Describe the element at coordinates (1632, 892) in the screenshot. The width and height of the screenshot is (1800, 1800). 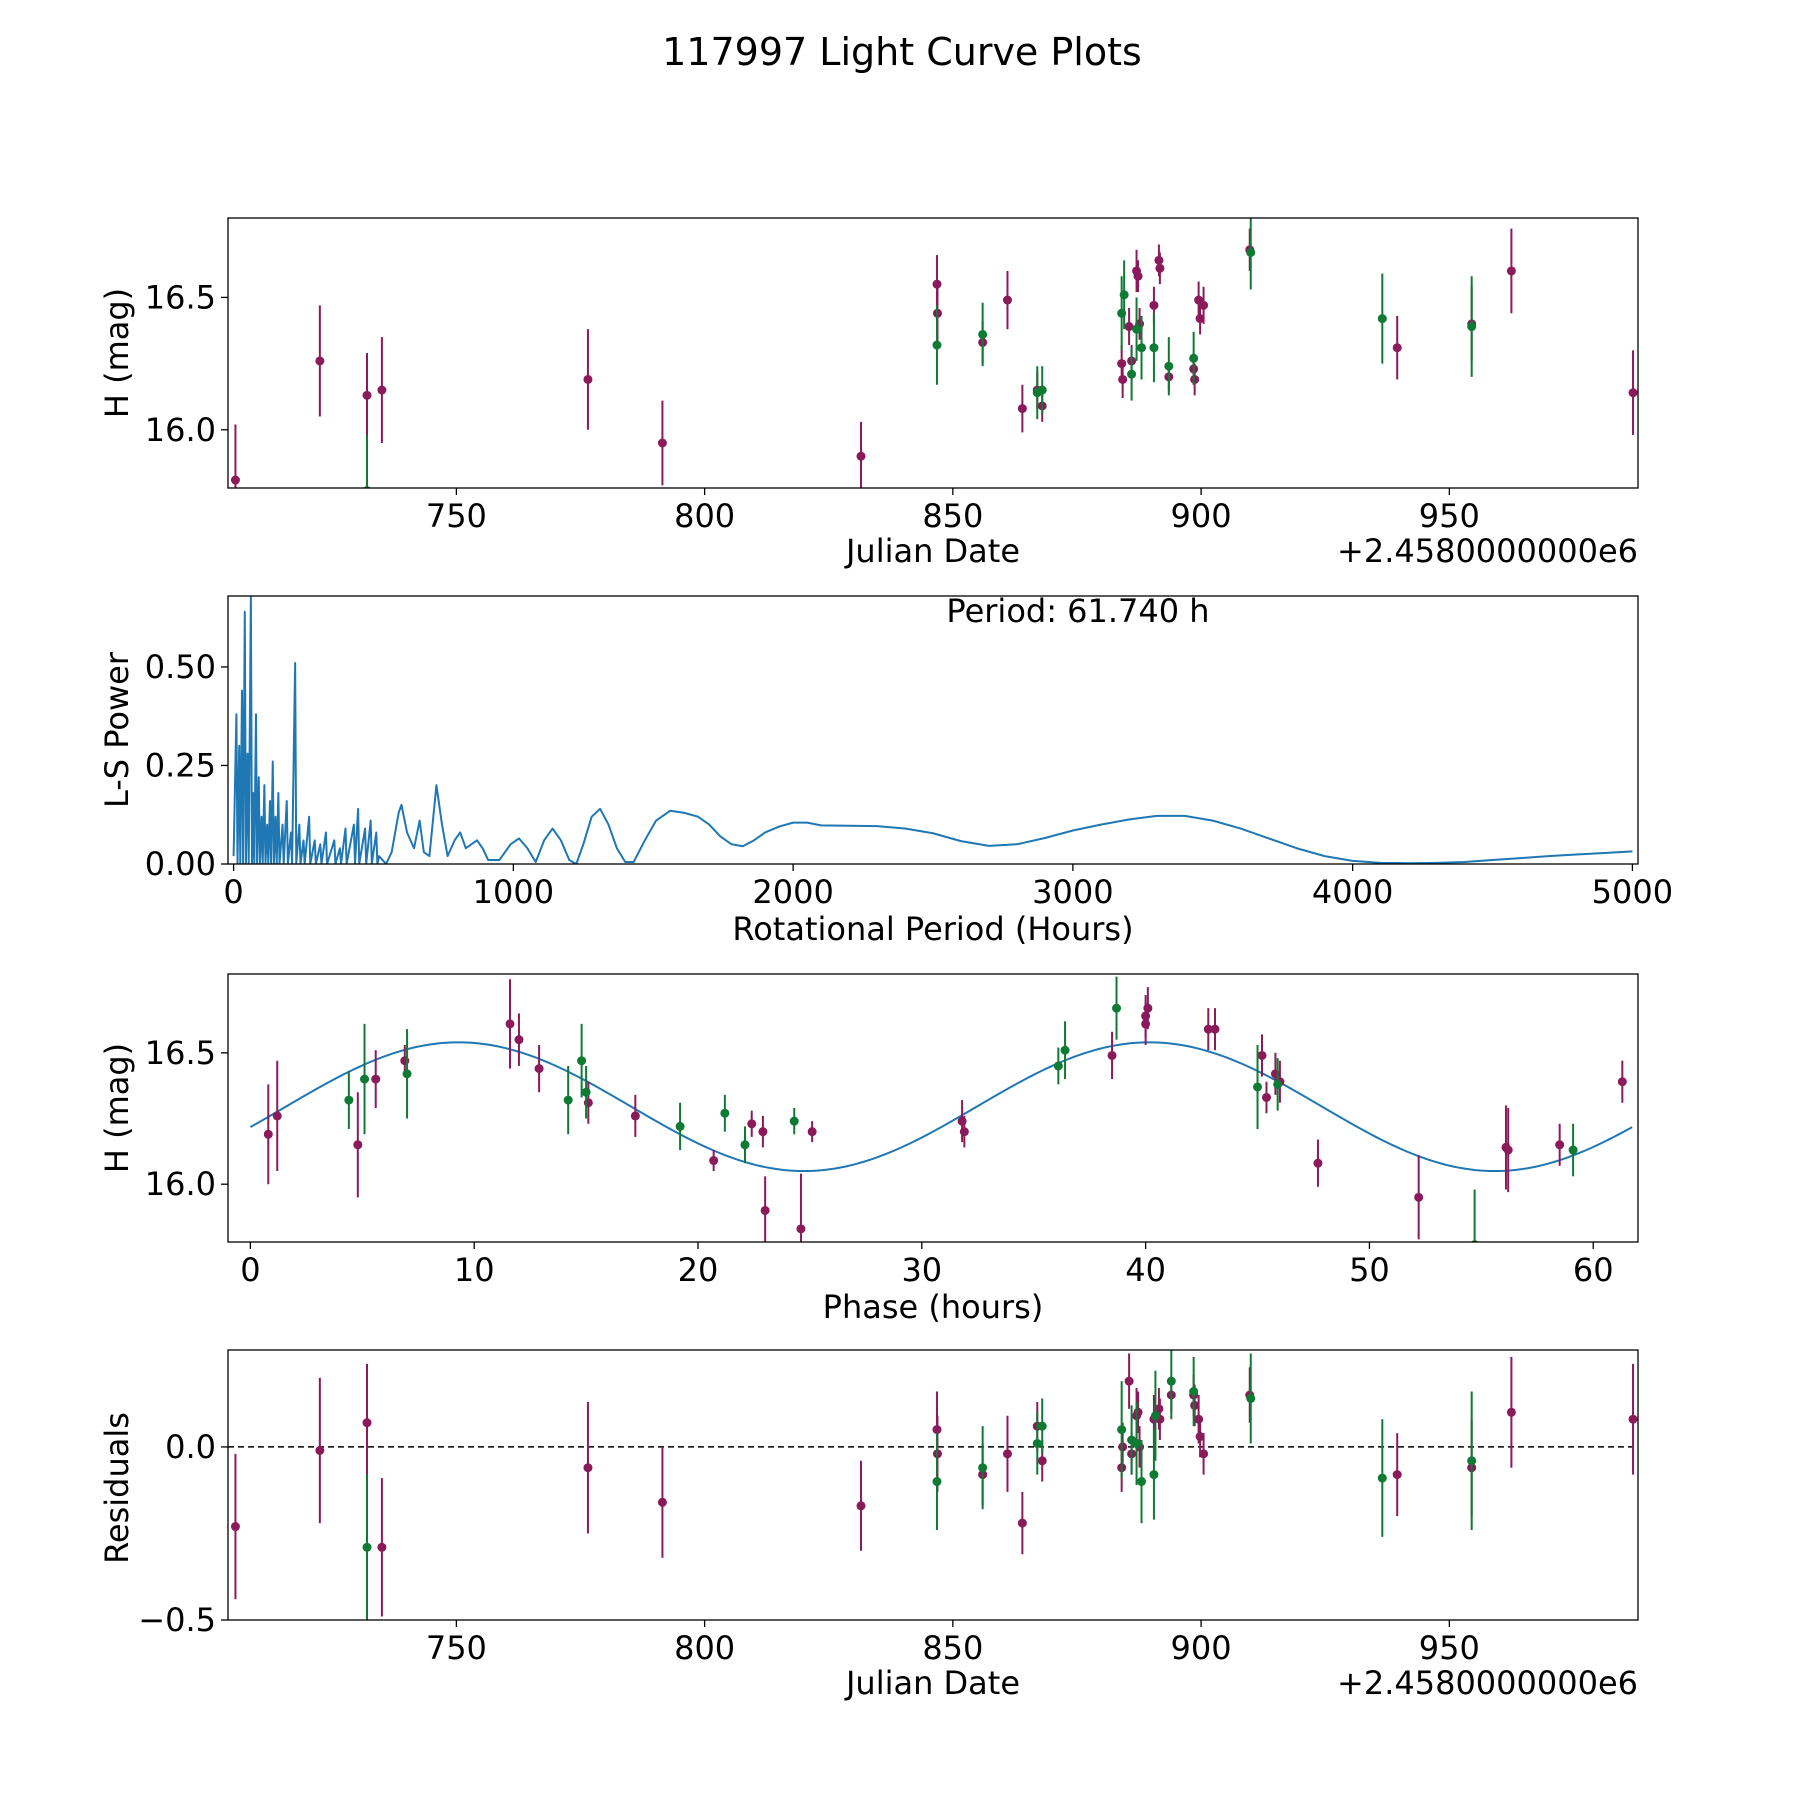
I see `periodogram-xtick-label: 5000` at that location.